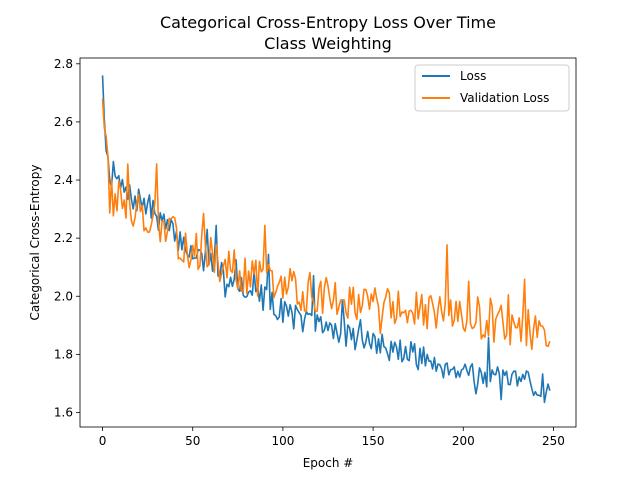  What do you see at coordinates (463, 441) in the screenshot?
I see `x-tick-label: 200` at bounding box center [463, 441].